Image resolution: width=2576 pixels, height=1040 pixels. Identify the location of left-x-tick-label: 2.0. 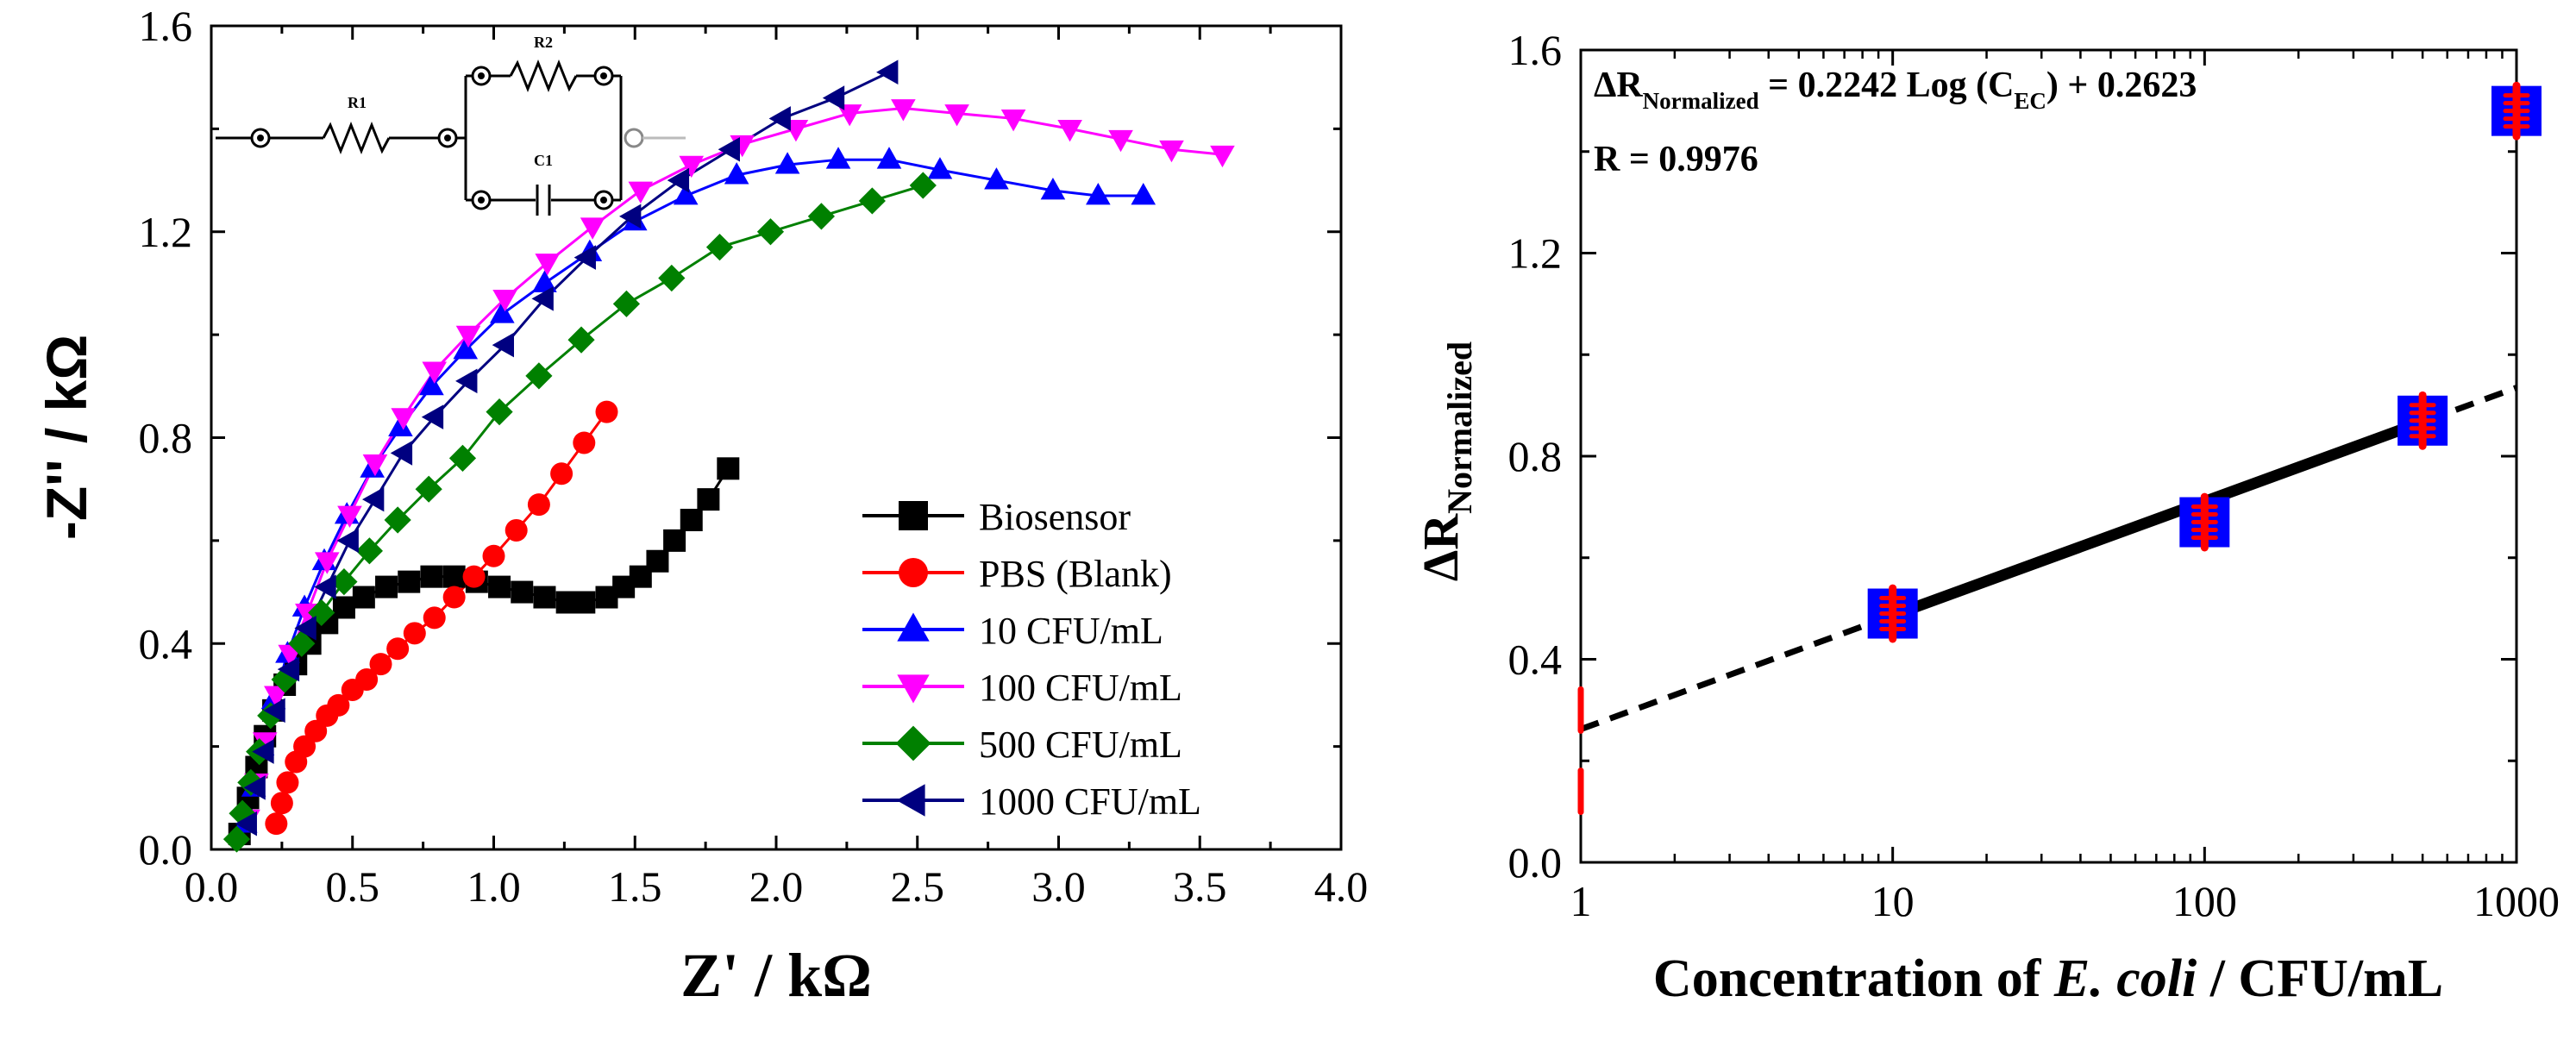
(776, 886).